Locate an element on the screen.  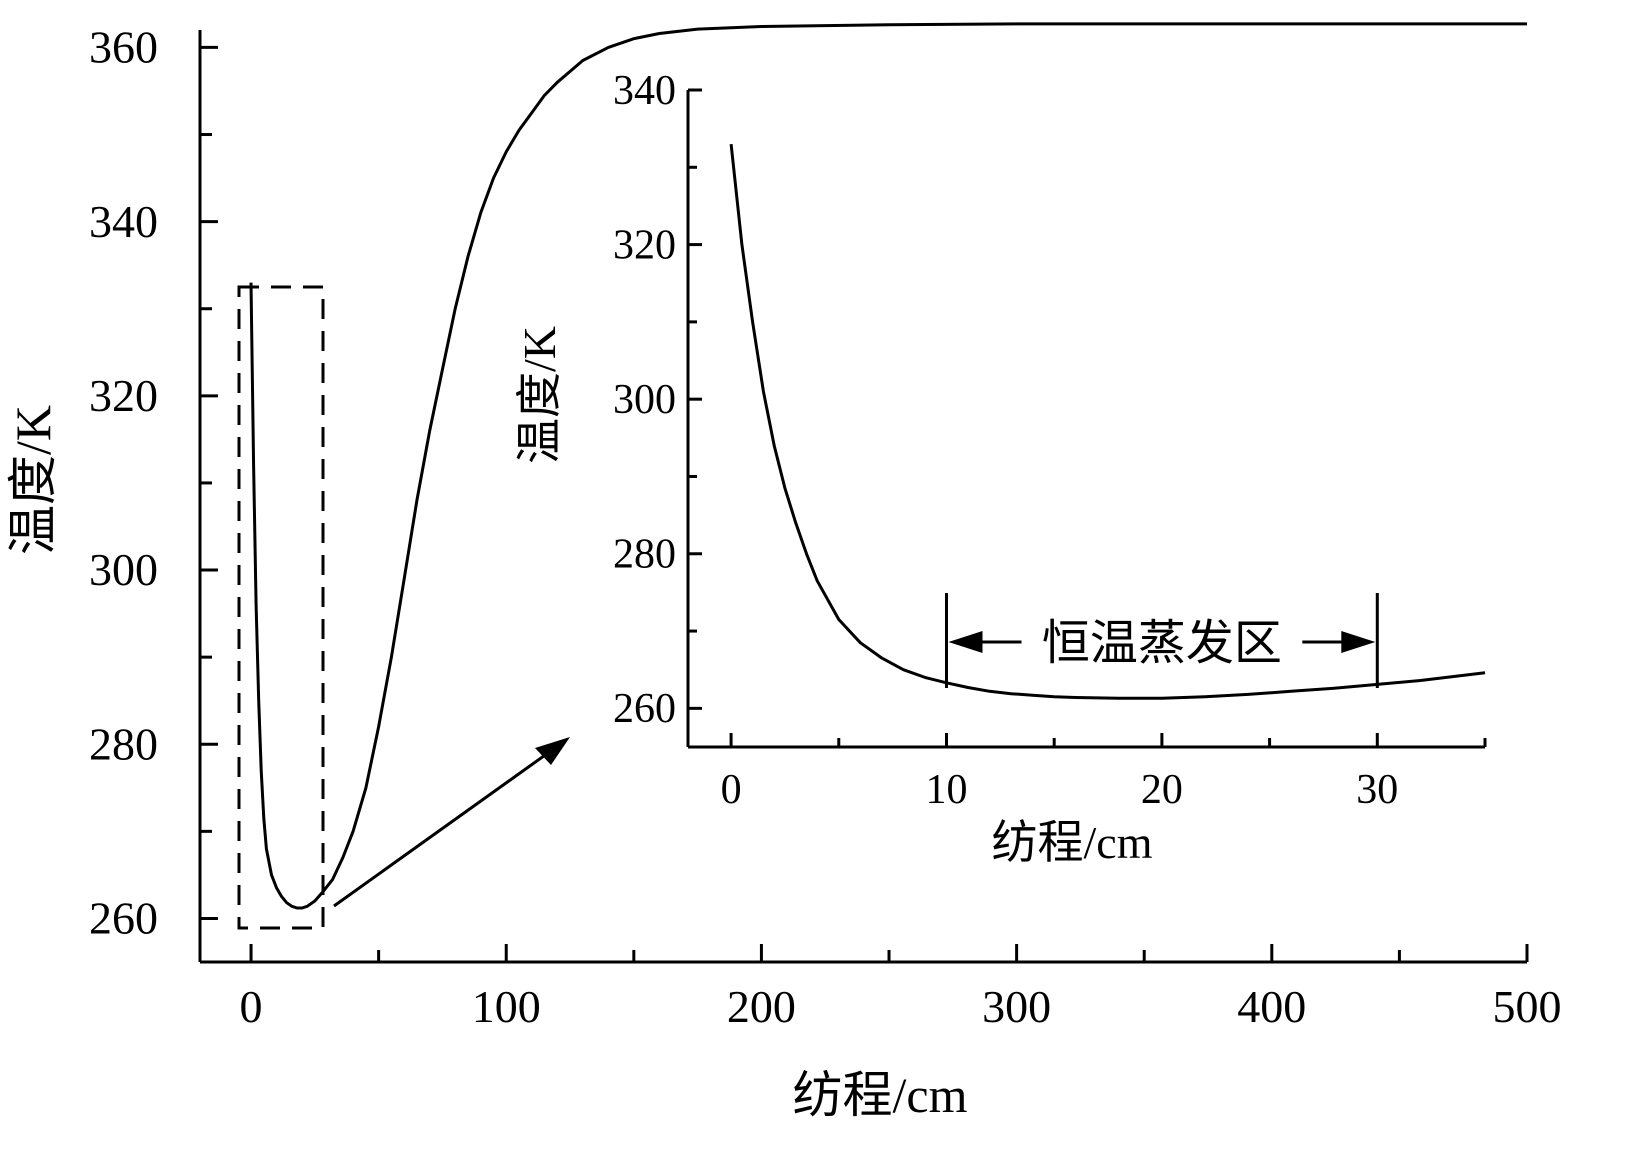
constant-temperature-zone-annotation: 恒温蒸发区 is located at coordinates (1161, 640).